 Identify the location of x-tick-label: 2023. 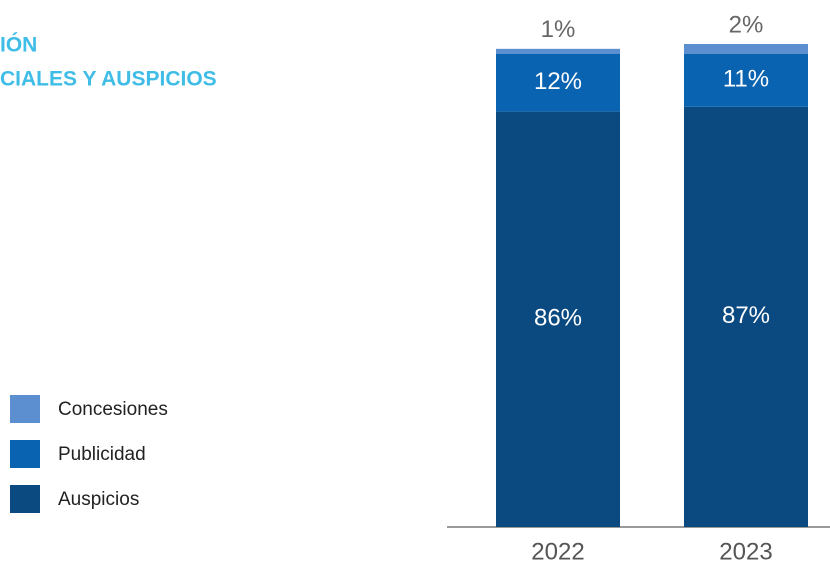
(745, 551).